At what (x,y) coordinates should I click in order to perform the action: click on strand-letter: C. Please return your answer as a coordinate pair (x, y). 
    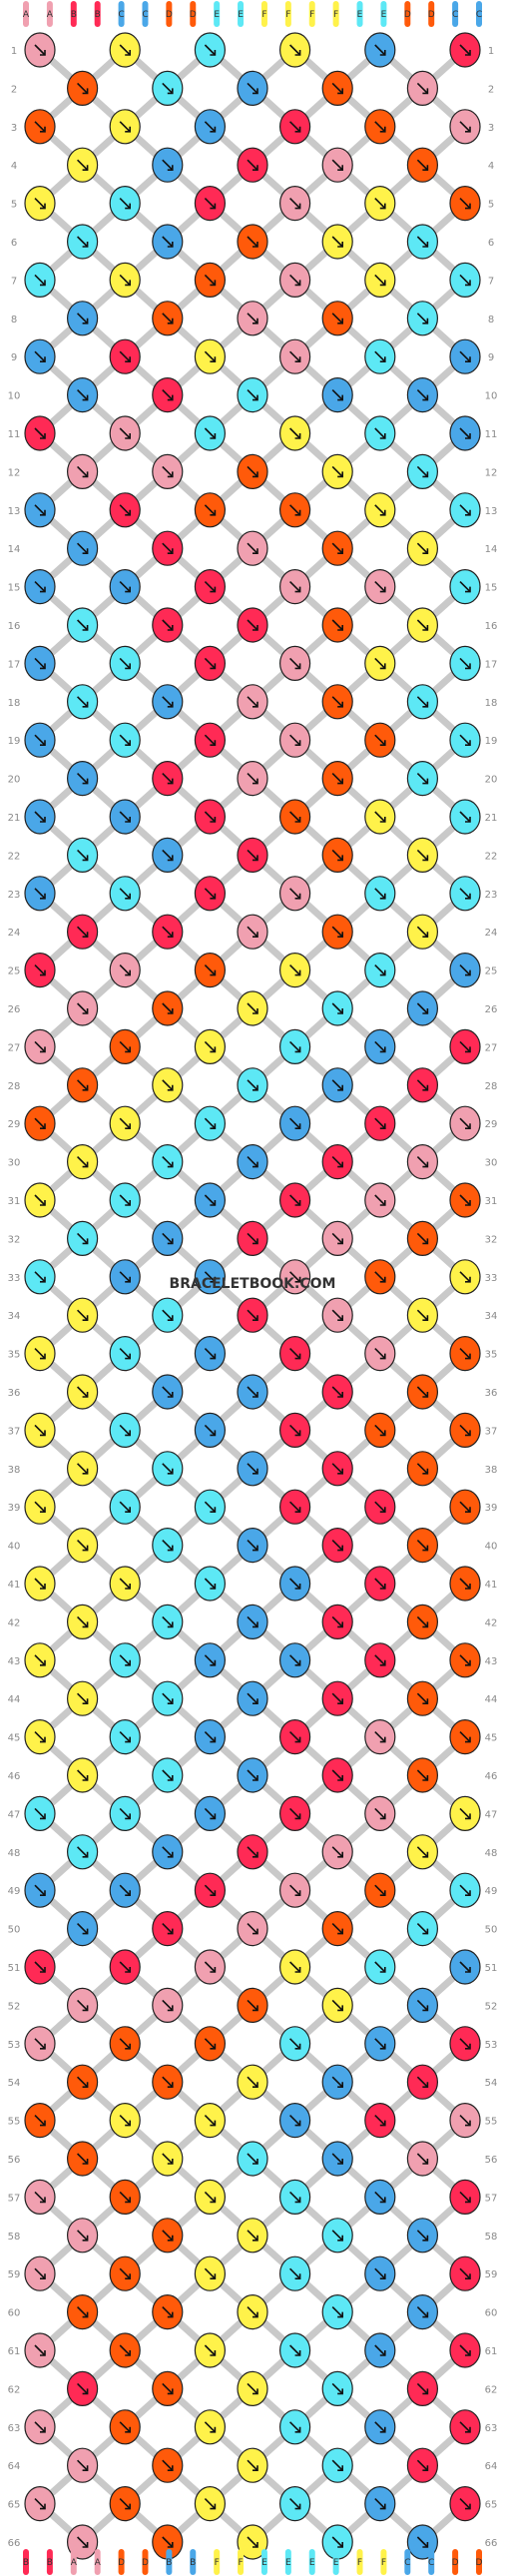
    Looking at the image, I should click on (455, 15).